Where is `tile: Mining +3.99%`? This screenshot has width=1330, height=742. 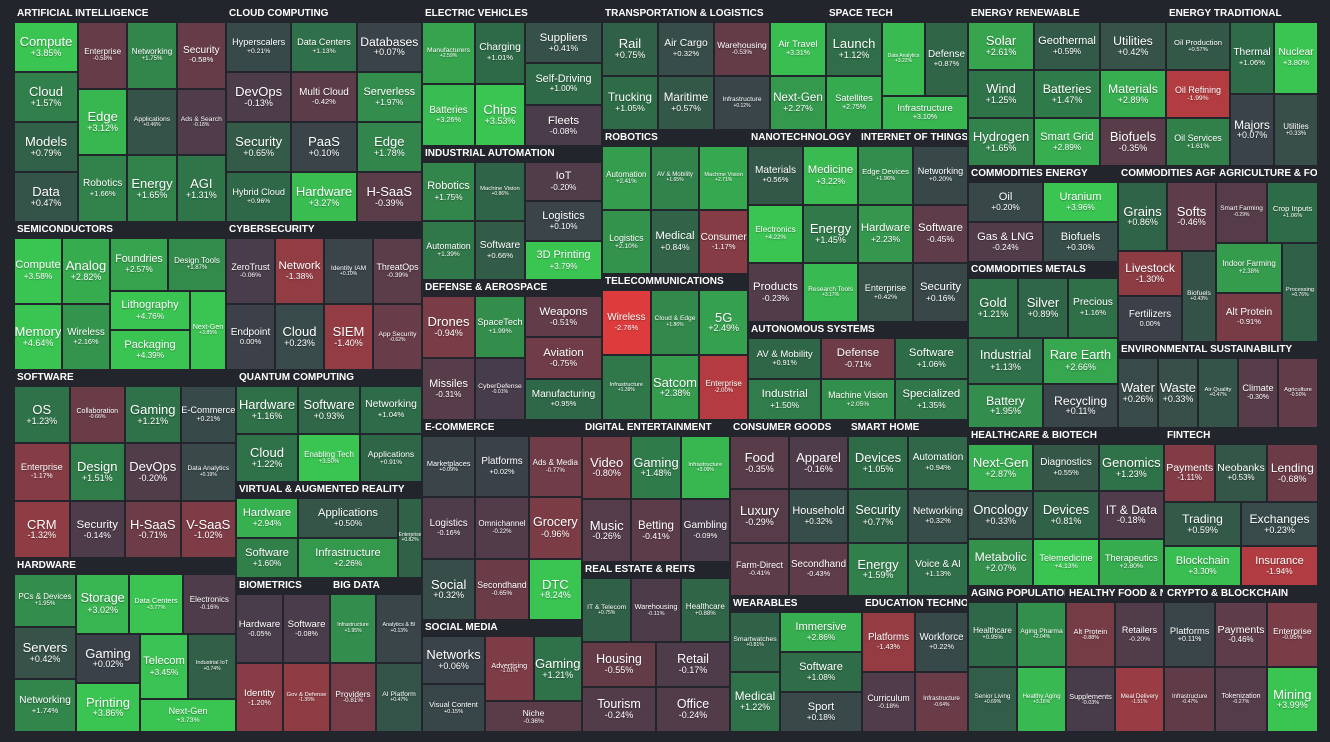 tile: Mining +3.99% is located at coordinates (1292, 699).